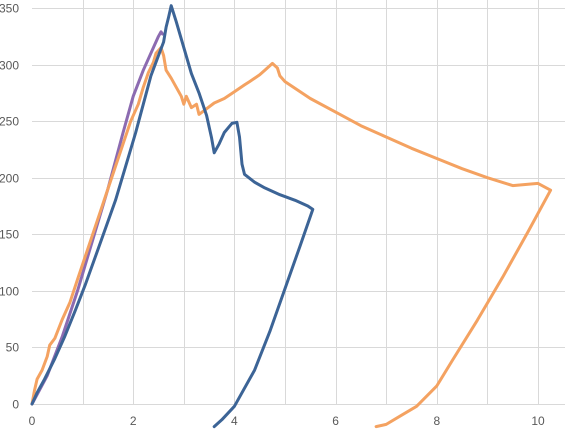  What do you see at coordinates (9, 292) in the screenshot?
I see `y-tick-label: 100` at bounding box center [9, 292].